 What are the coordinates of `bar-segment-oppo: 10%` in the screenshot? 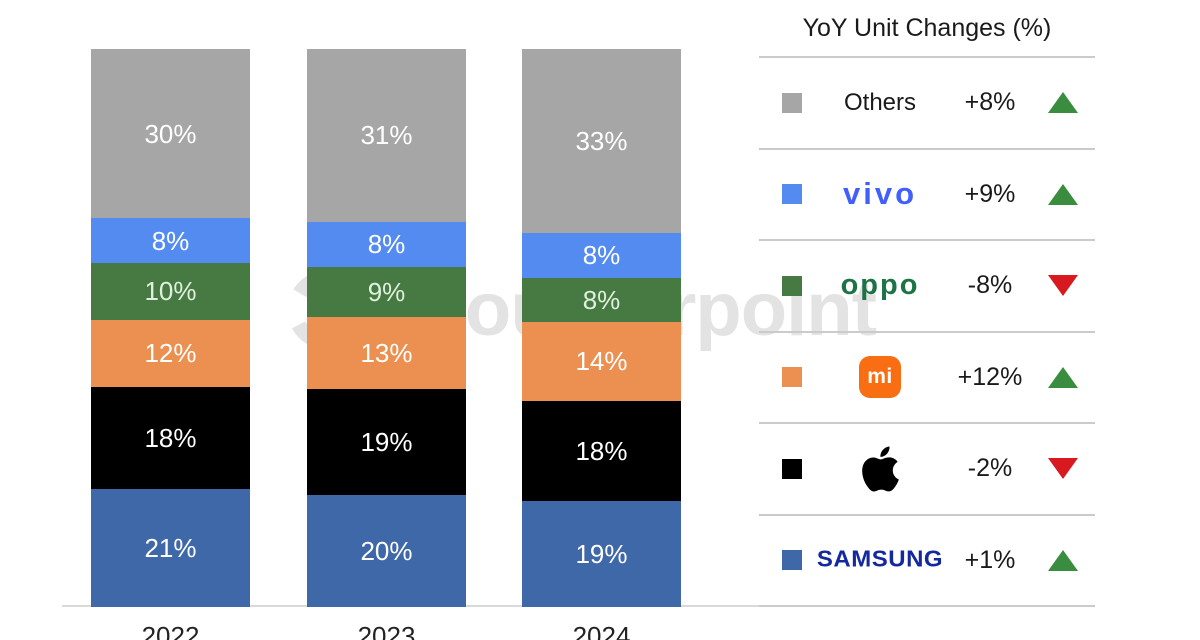 It's located at (170, 291).